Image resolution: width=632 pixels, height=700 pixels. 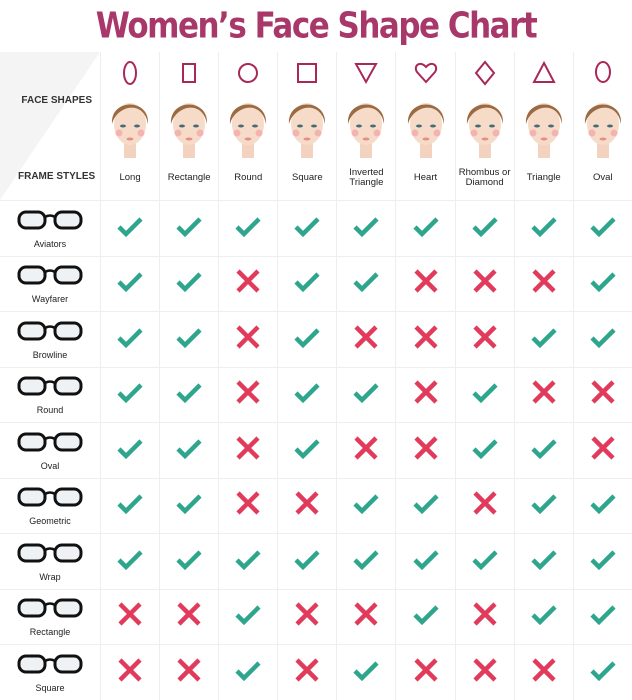 I want to click on face-shape-header-heart: Heart, so click(x=425, y=126).